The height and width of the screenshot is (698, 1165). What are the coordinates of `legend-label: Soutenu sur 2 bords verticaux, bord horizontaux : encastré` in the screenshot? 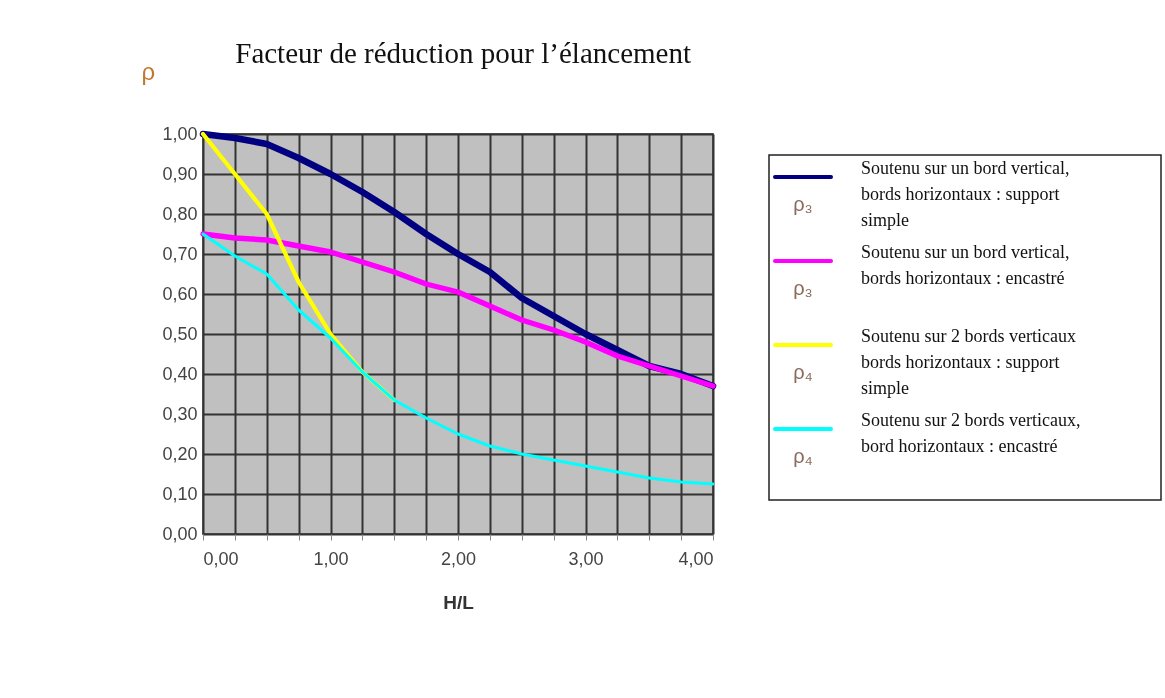 It's located at (971, 433).